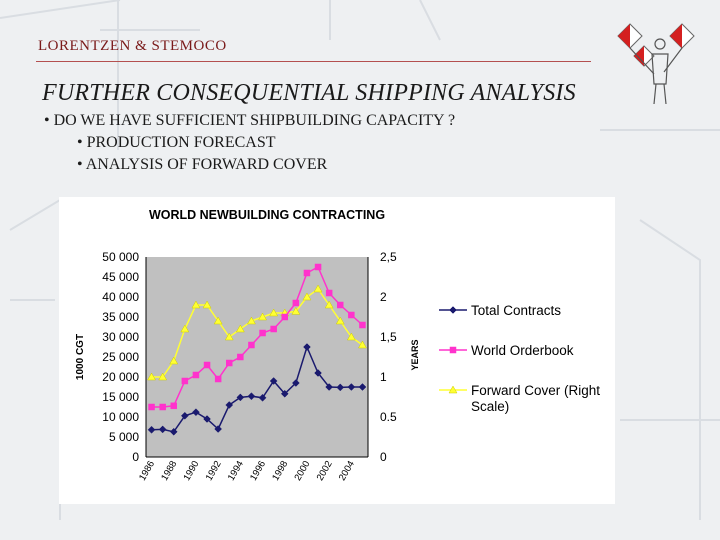  What do you see at coordinates (388, 337) in the screenshot?
I see `y2-tick-label: 1,5` at bounding box center [388, 337].